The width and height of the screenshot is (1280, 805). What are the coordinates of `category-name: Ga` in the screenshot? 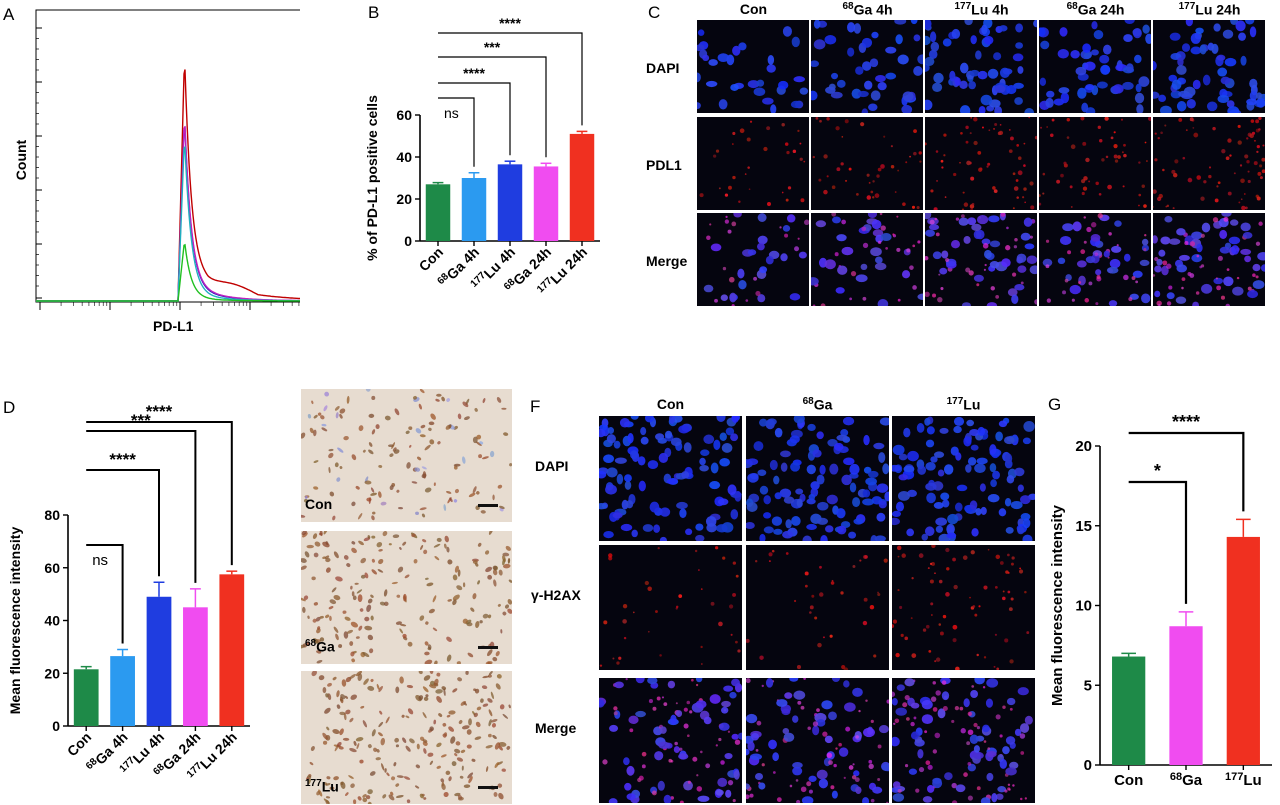 It's located at (1192, 780).